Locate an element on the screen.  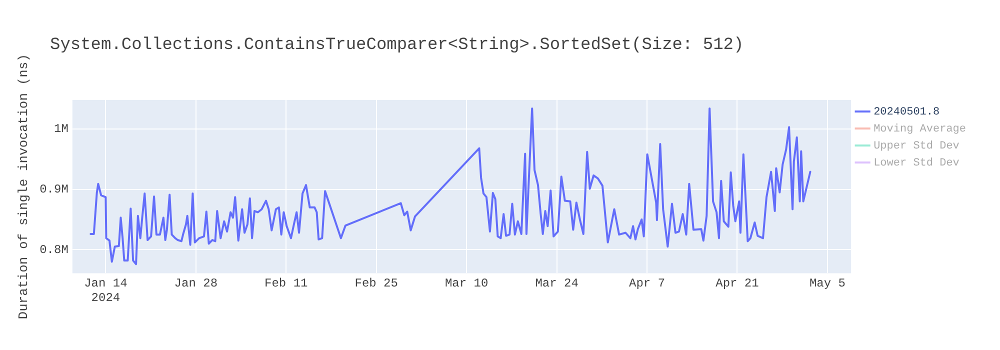
y-tick-label: 0.9M is located at coordinates (54, 189).